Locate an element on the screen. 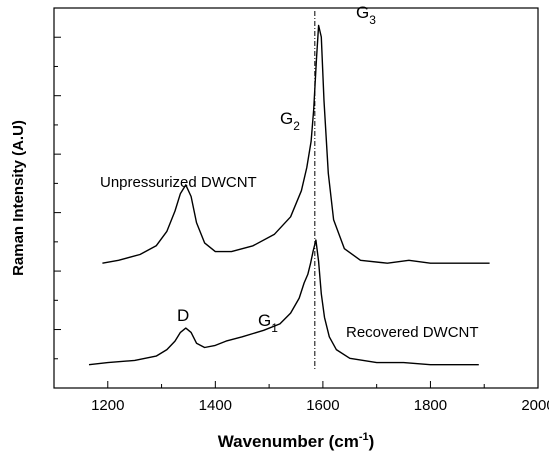 This screenshot has width=549, height=458. y-axis-title: Raman Intensity (A.U) is located at coordinates (18, 198).